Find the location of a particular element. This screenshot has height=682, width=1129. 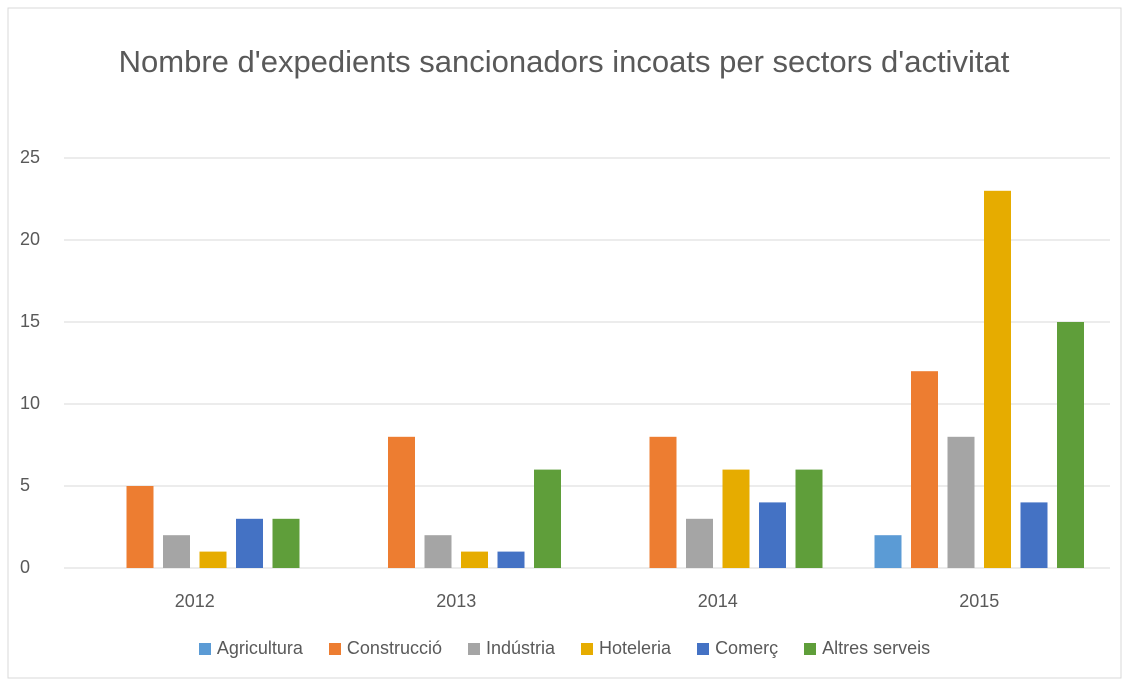

legend-item: Agricultura is located at coordinates (250, 648).